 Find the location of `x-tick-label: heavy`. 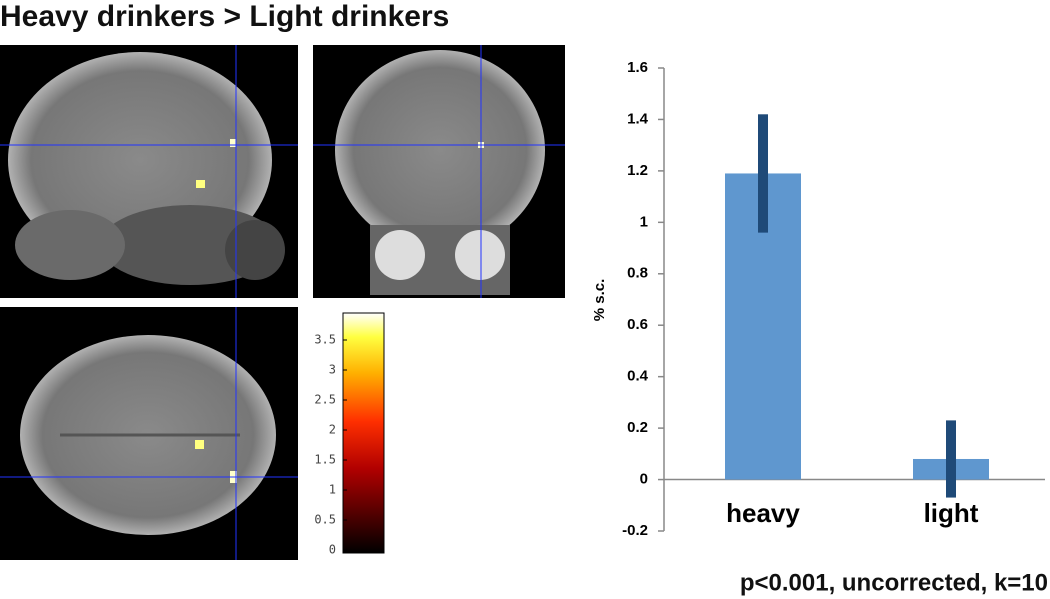

x-tick-label: heavy is located at coordinates (763, 513).